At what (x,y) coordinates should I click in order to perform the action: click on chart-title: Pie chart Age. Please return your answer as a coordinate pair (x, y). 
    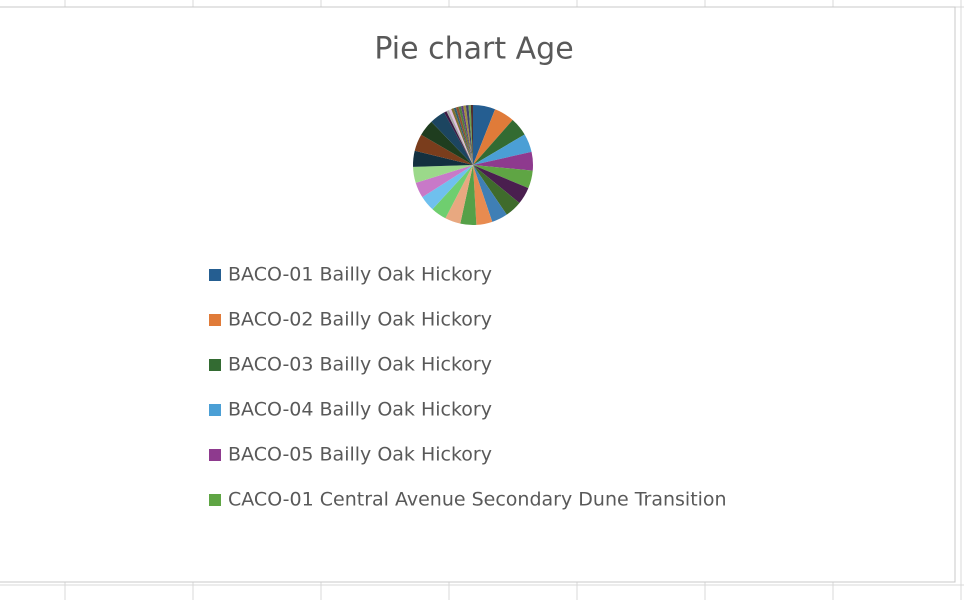
    Looking at the image, I should click on (473, 49).